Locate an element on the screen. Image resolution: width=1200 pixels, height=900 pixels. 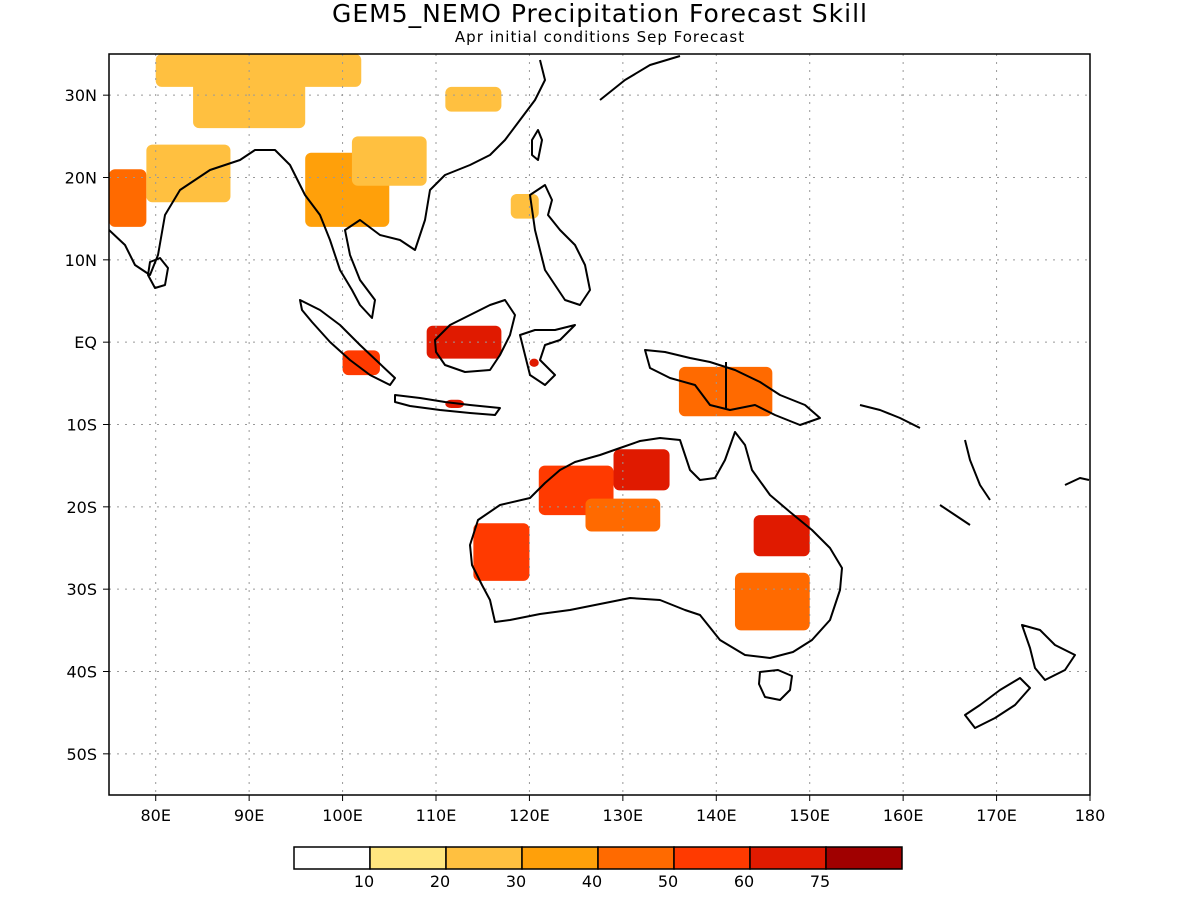
lon-tick-label: 110E is located at coordinates (436, 815).